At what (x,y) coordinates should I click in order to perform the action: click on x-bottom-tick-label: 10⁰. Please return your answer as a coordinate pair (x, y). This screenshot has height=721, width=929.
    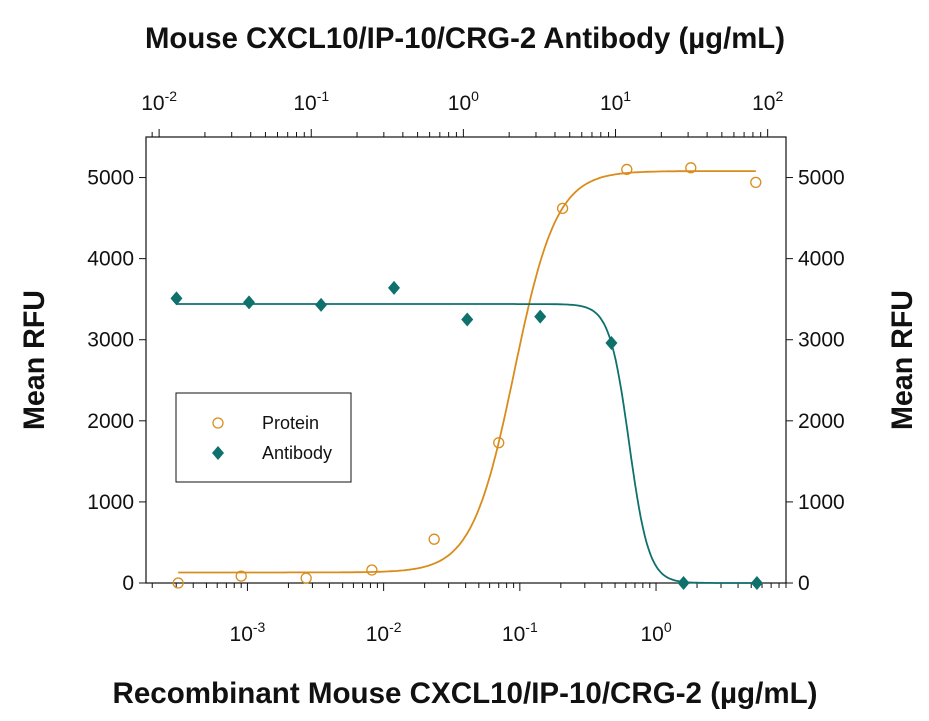
    Looking at the image, I should click on (655, 632).